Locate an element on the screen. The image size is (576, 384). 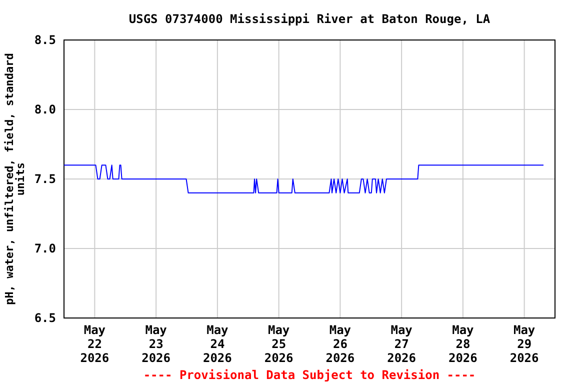
chart-title: USGS 07374000 Mississippi River at Baton Rouge, LA is located at coordinates (309, 19).